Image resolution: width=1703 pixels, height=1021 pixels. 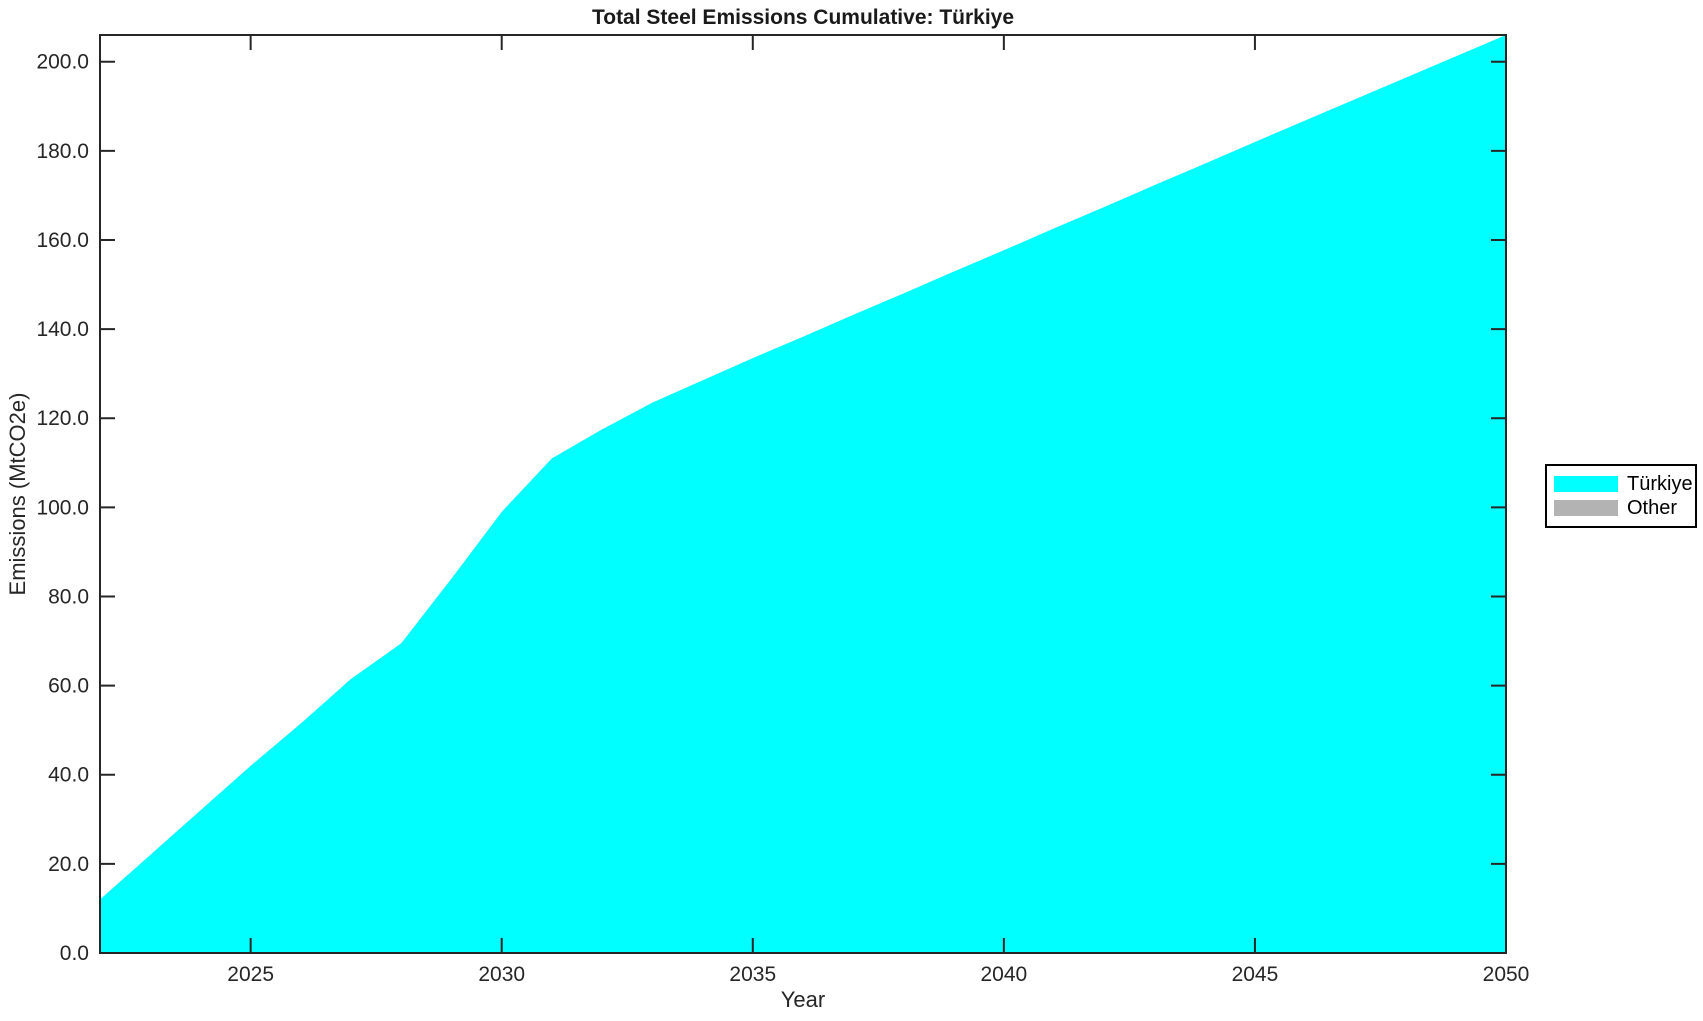 I want to click on legend-label-other: Other, so click(x=1652, y=508).